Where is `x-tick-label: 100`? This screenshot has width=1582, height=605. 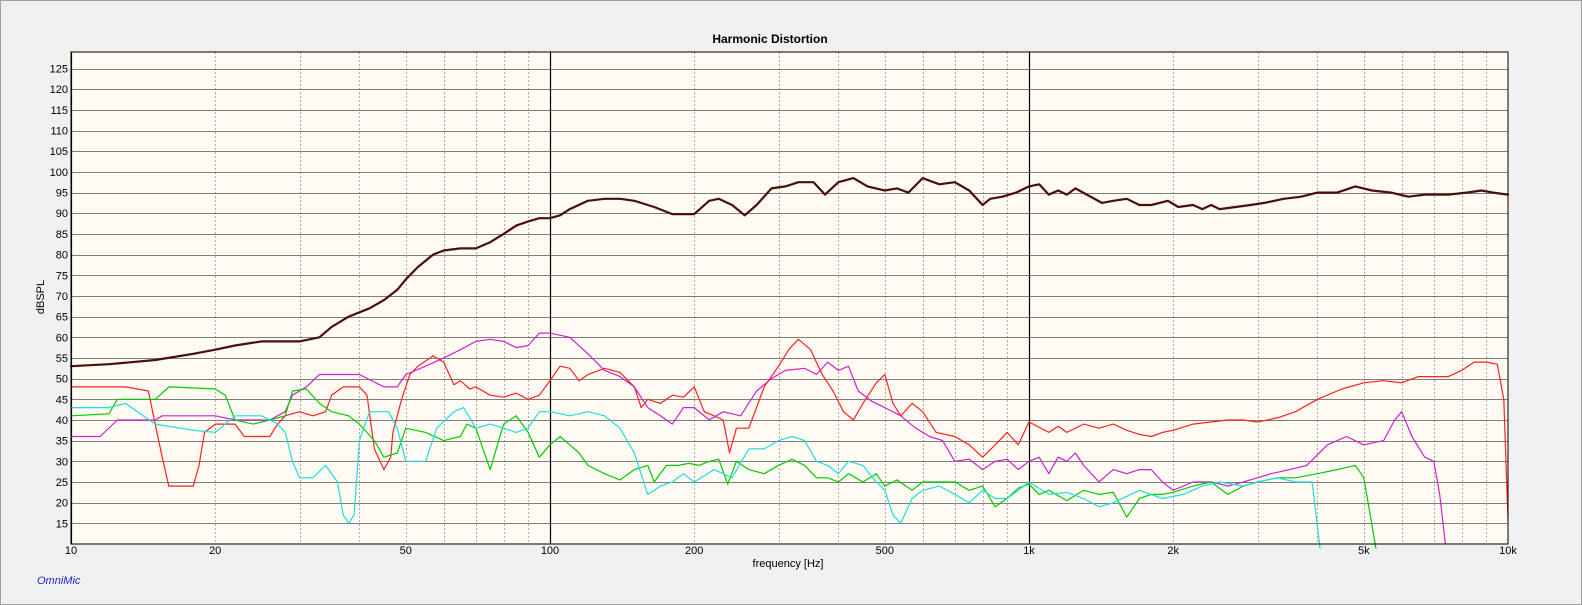
x-tick-label: 100 is located at coordinates (550, 551).